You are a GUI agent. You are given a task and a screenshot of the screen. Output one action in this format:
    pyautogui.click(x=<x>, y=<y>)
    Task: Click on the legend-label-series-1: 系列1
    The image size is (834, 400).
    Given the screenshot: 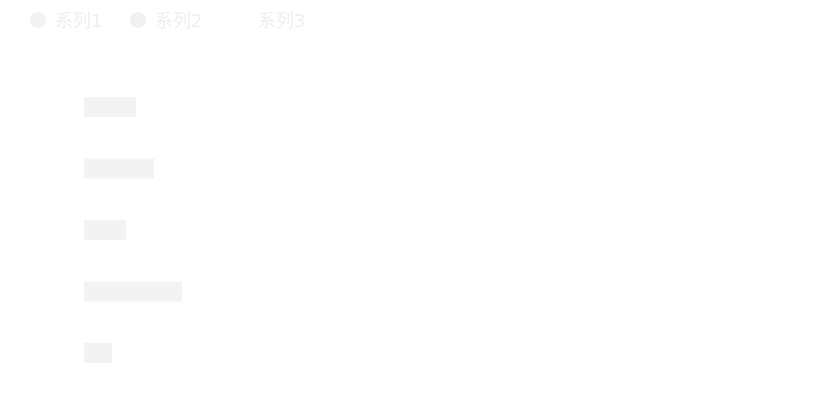 What is the action you would take?
    pyautogui.click(x=79, y=21)
    